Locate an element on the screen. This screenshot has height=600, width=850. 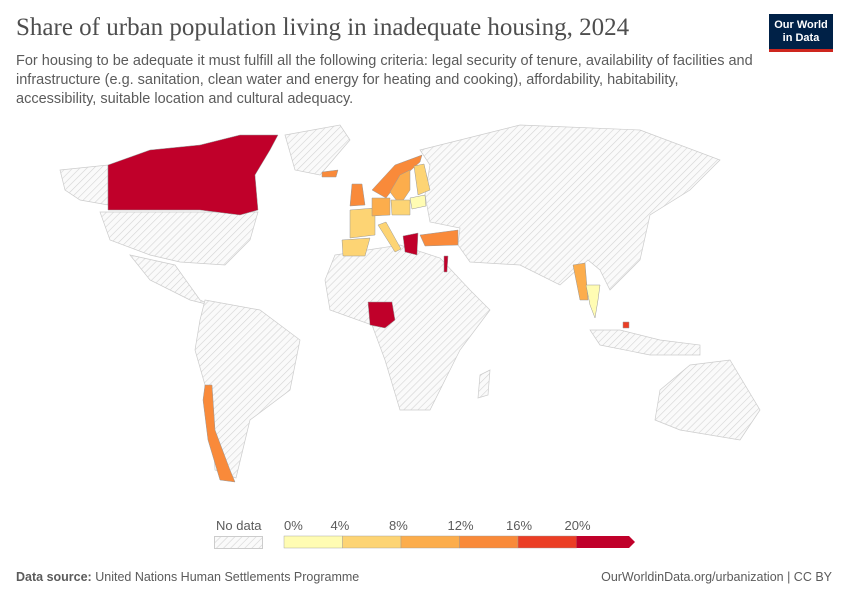
legend-color-bar is located at coordinates (459, 542).